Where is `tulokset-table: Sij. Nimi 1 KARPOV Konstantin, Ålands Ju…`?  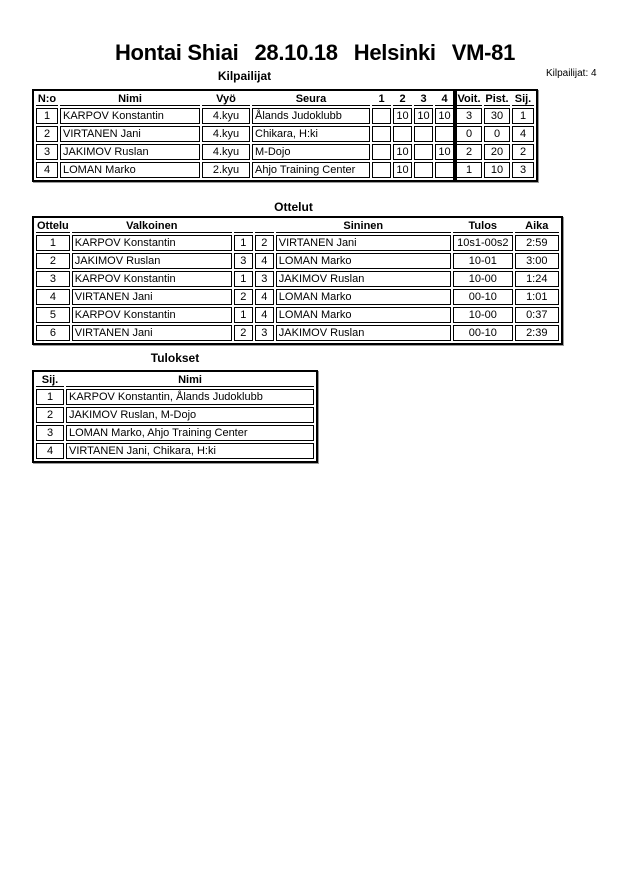
tulokset-table: Sij. Nimi 1 KARPOV Konstantin, Ålands Ju… is located at coordinates (175, 416).